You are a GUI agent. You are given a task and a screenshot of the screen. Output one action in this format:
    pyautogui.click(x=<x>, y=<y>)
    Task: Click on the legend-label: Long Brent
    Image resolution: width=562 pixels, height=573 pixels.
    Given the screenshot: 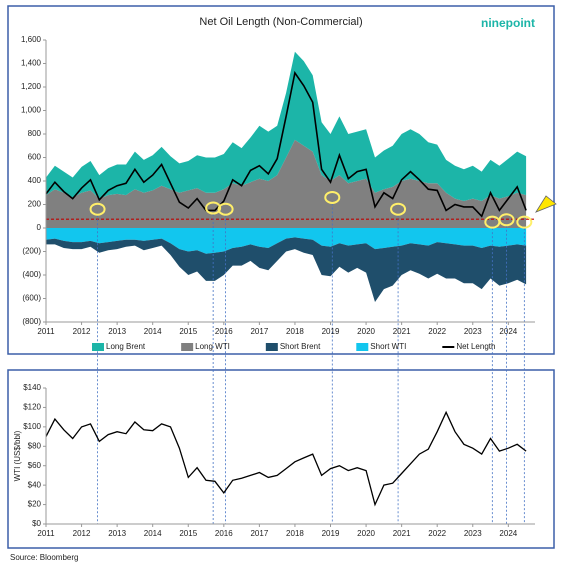 What is the action you would take?
    pyautogui.click(x=126, y=346)
    